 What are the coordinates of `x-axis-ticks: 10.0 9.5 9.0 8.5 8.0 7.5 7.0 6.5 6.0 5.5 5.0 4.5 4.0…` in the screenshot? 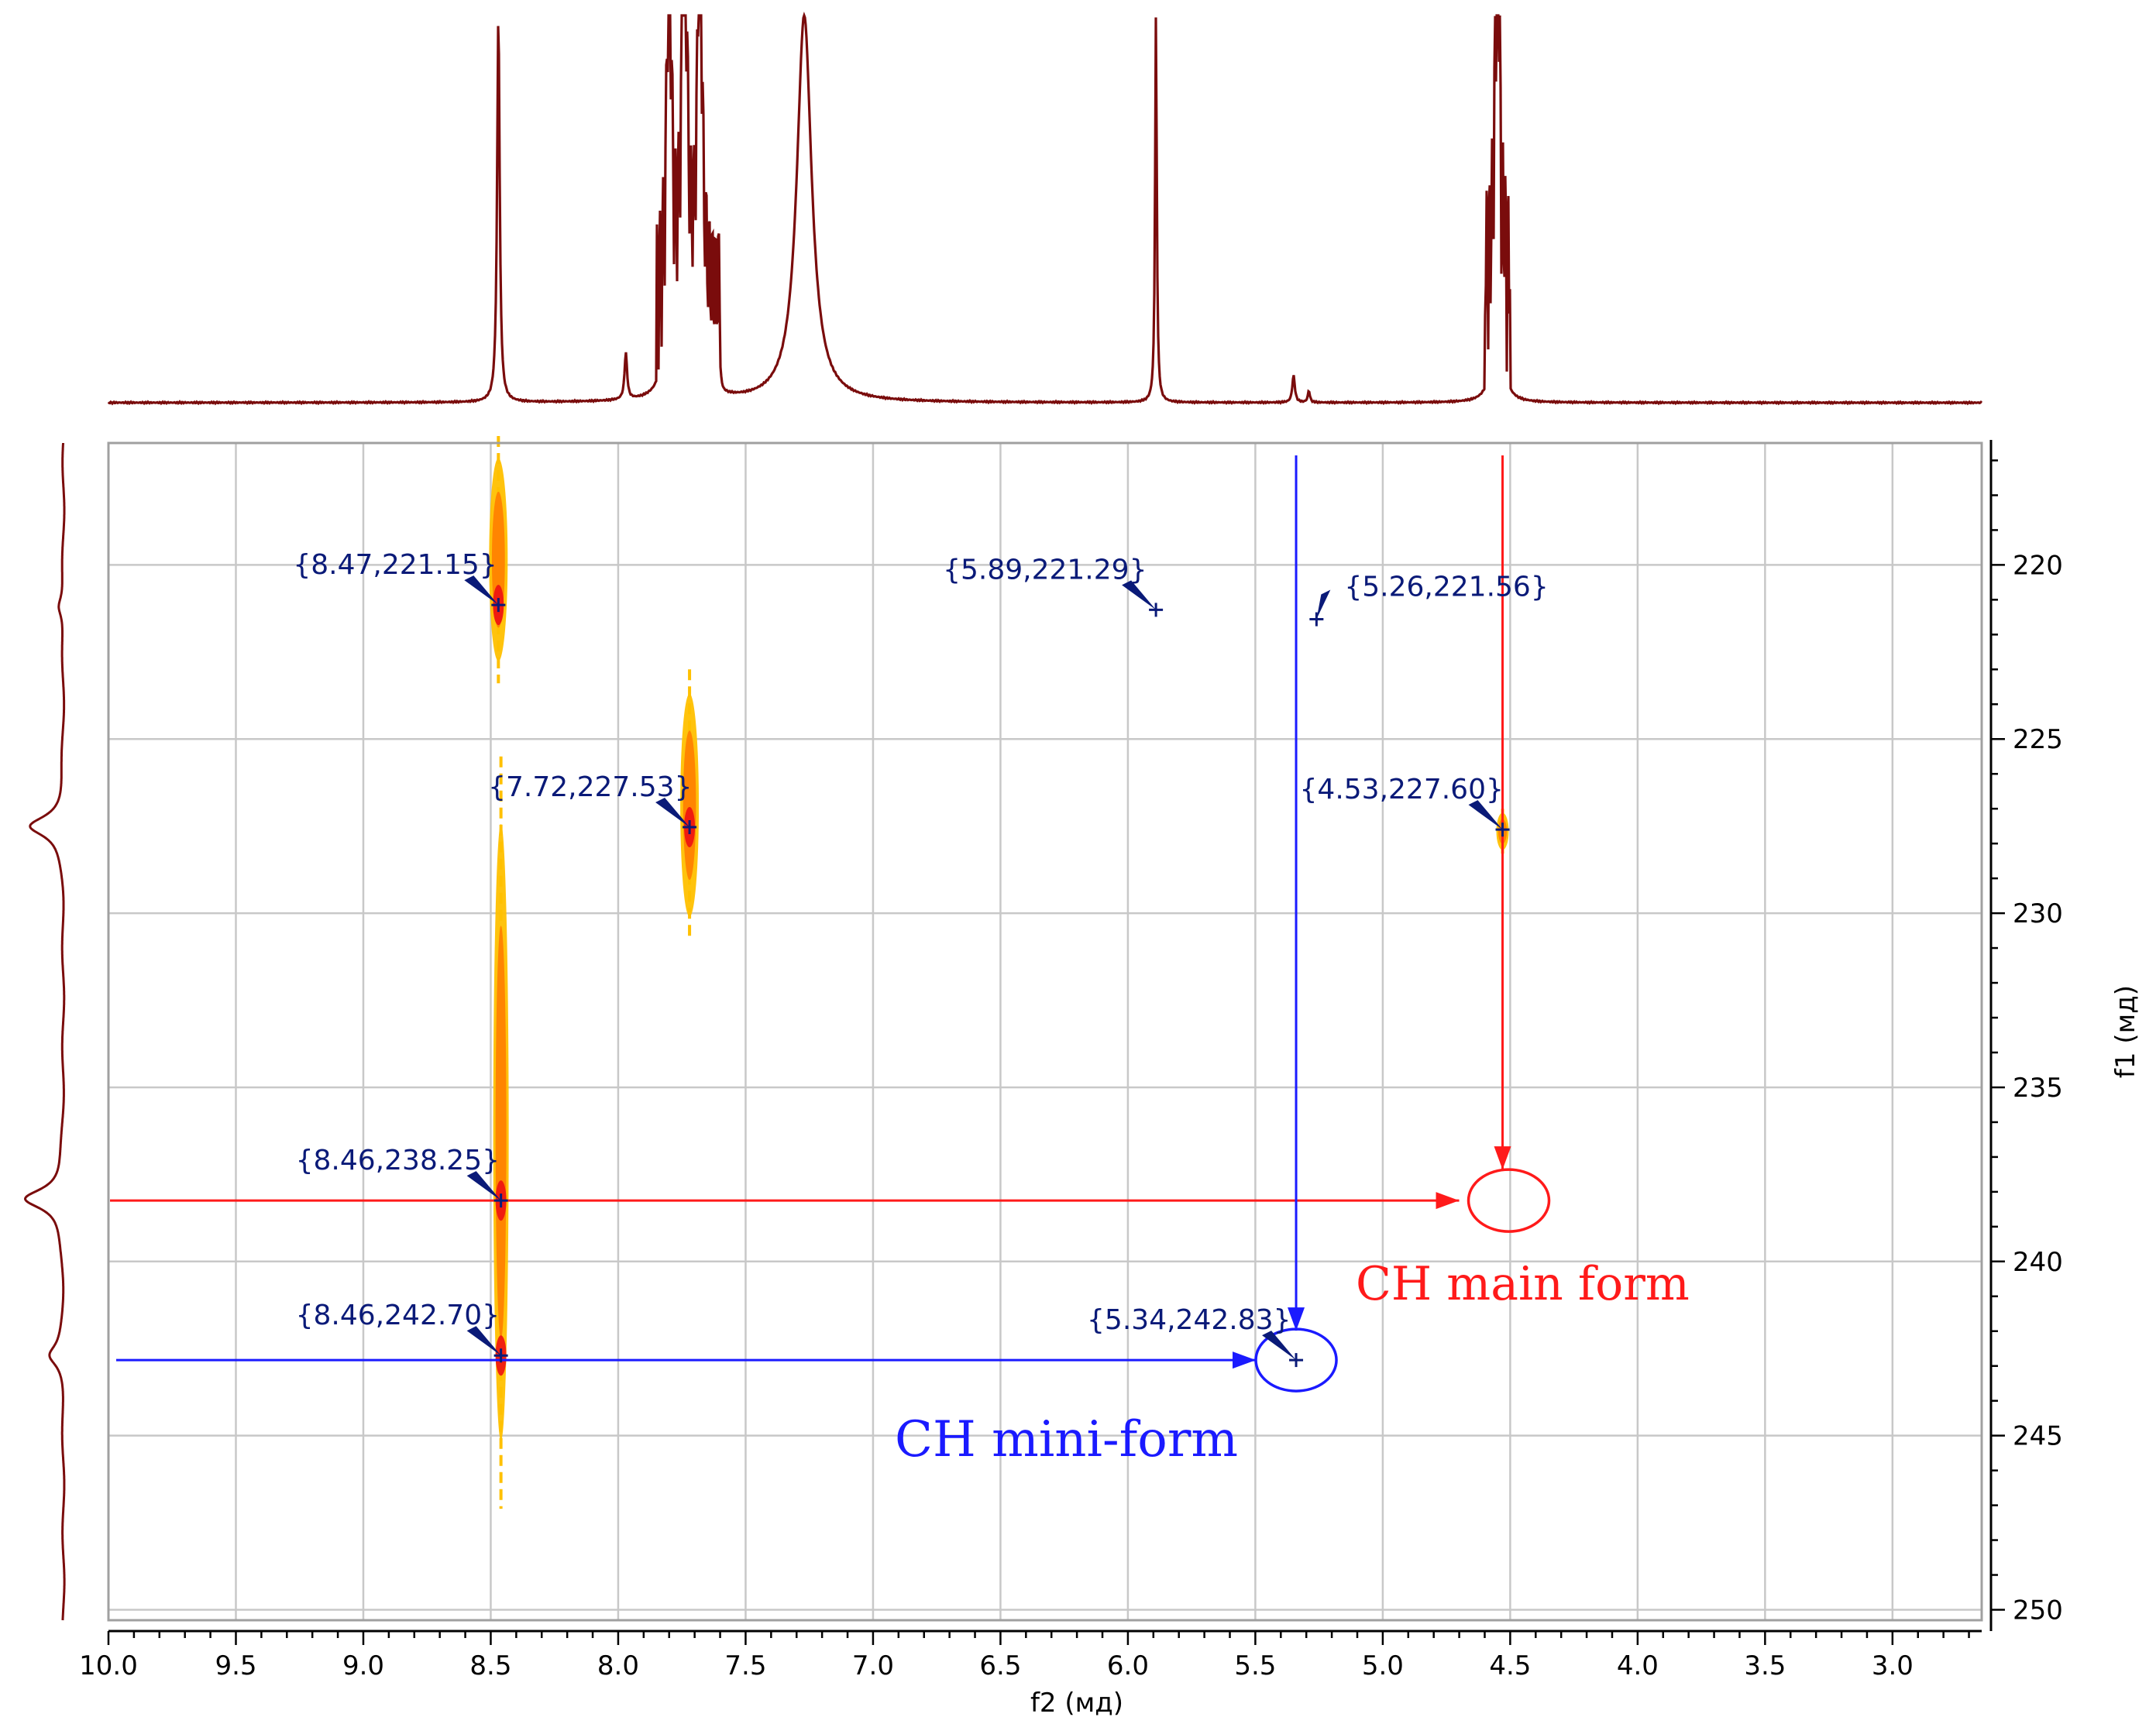 It's located at (1024, 1656).